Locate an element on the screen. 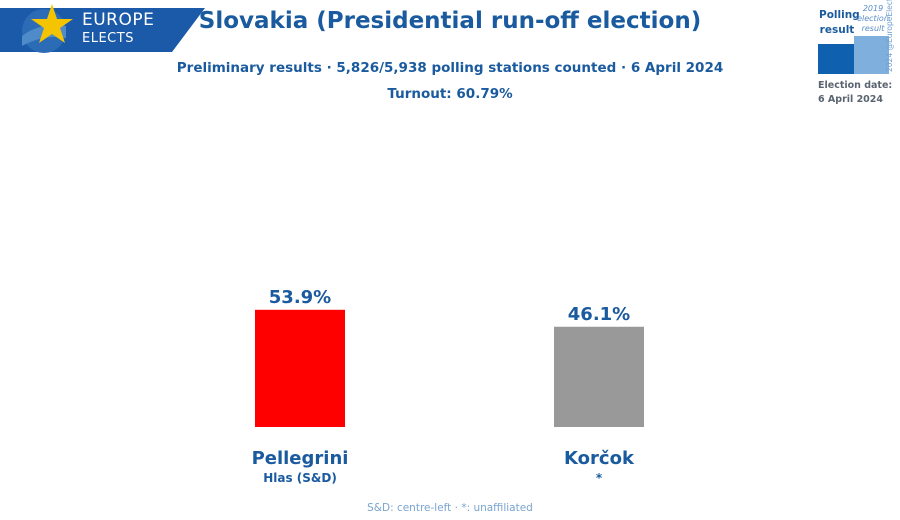 This screenshot has height=520, width=900. legend-polling-label: Polling result is located at coordinates (839, 22).